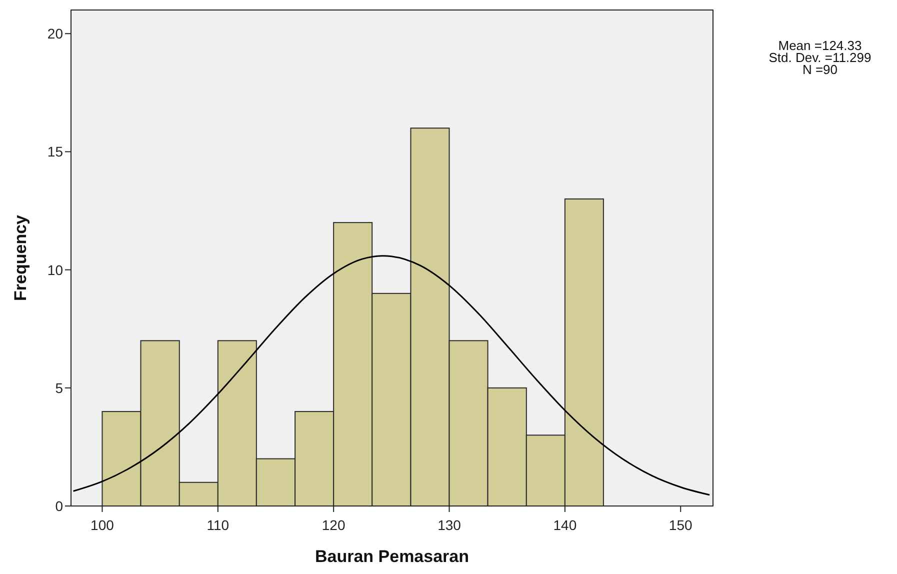  What do you see at coordinates (334, 525) in the screenshot?
I see `x-tick-label: 120` at bounding box center [334, 525].